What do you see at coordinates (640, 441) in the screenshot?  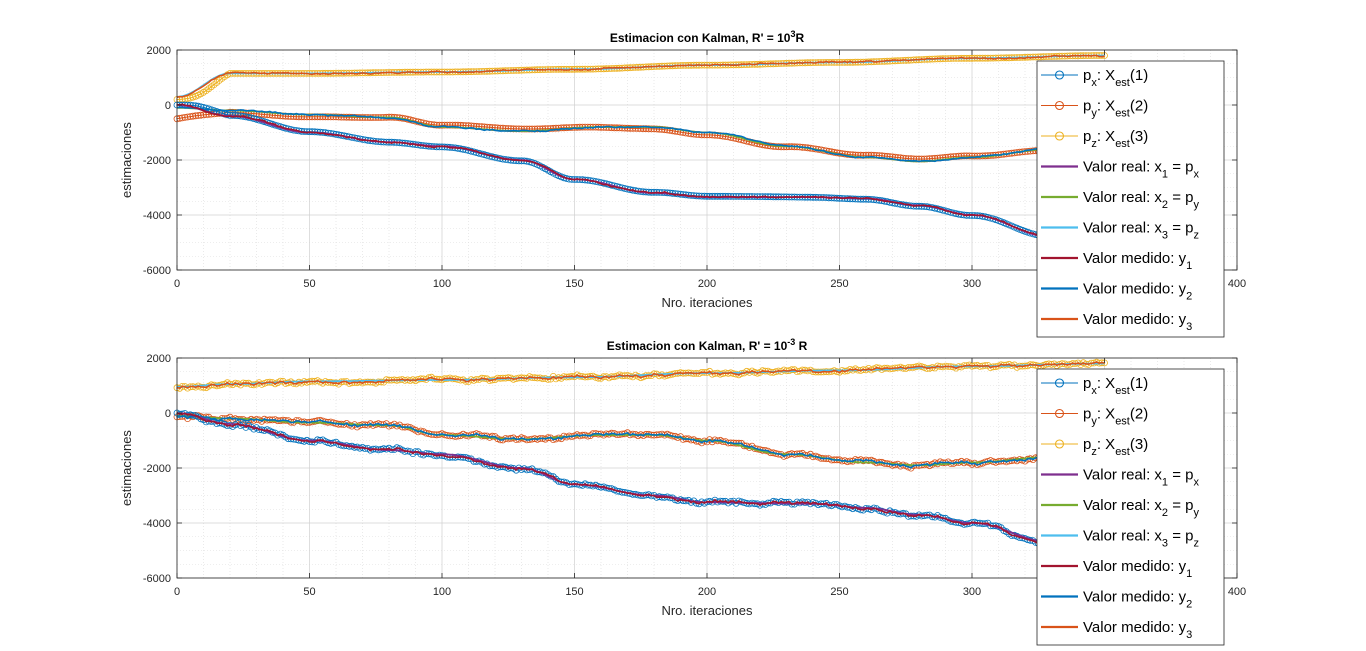 I see `measured-line-p_y` at bounding box center [640, 441].